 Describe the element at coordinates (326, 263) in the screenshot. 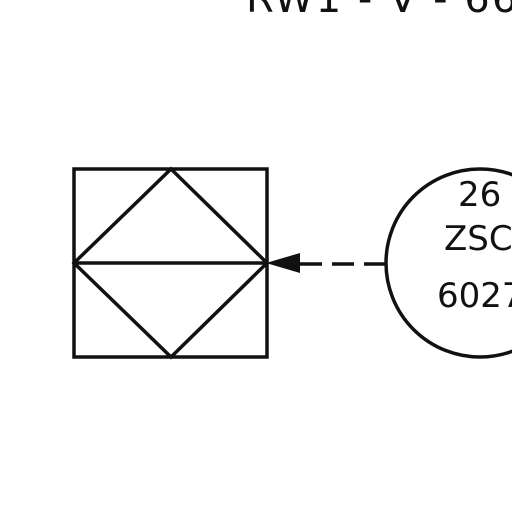

I see `signal-connection` at that location.